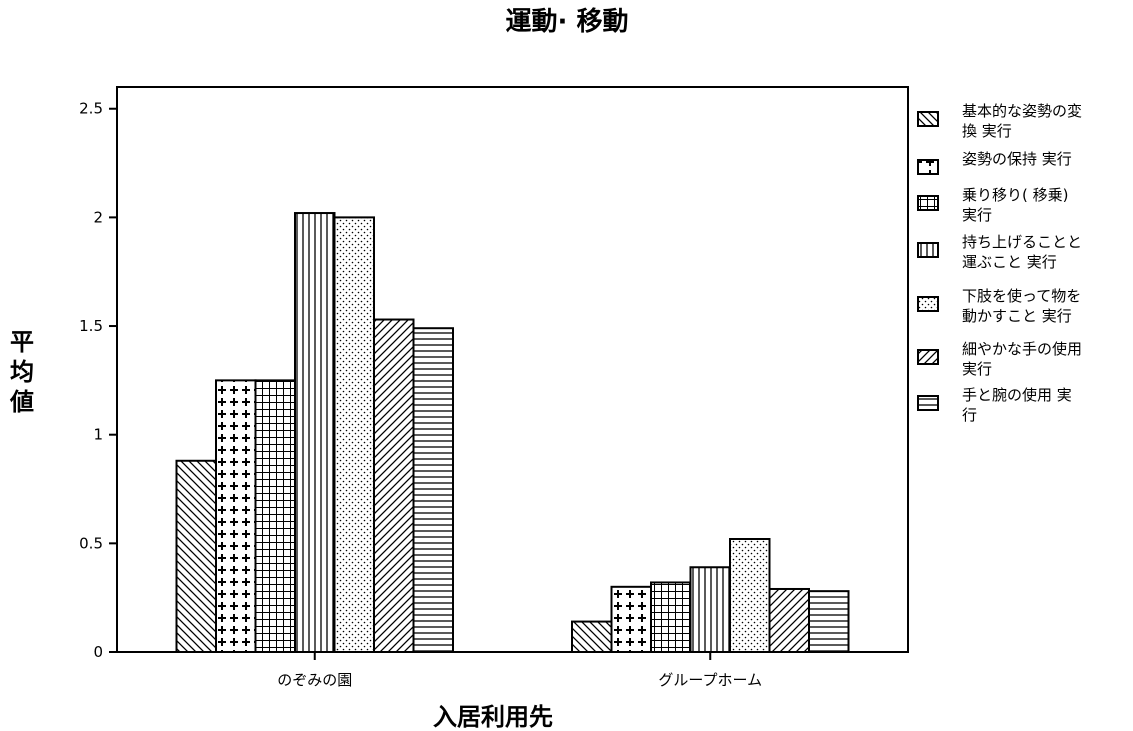  Describe the element at coordinates (91, 543) in the screenshot. I see `y-tick-label: 0.5` at that location.